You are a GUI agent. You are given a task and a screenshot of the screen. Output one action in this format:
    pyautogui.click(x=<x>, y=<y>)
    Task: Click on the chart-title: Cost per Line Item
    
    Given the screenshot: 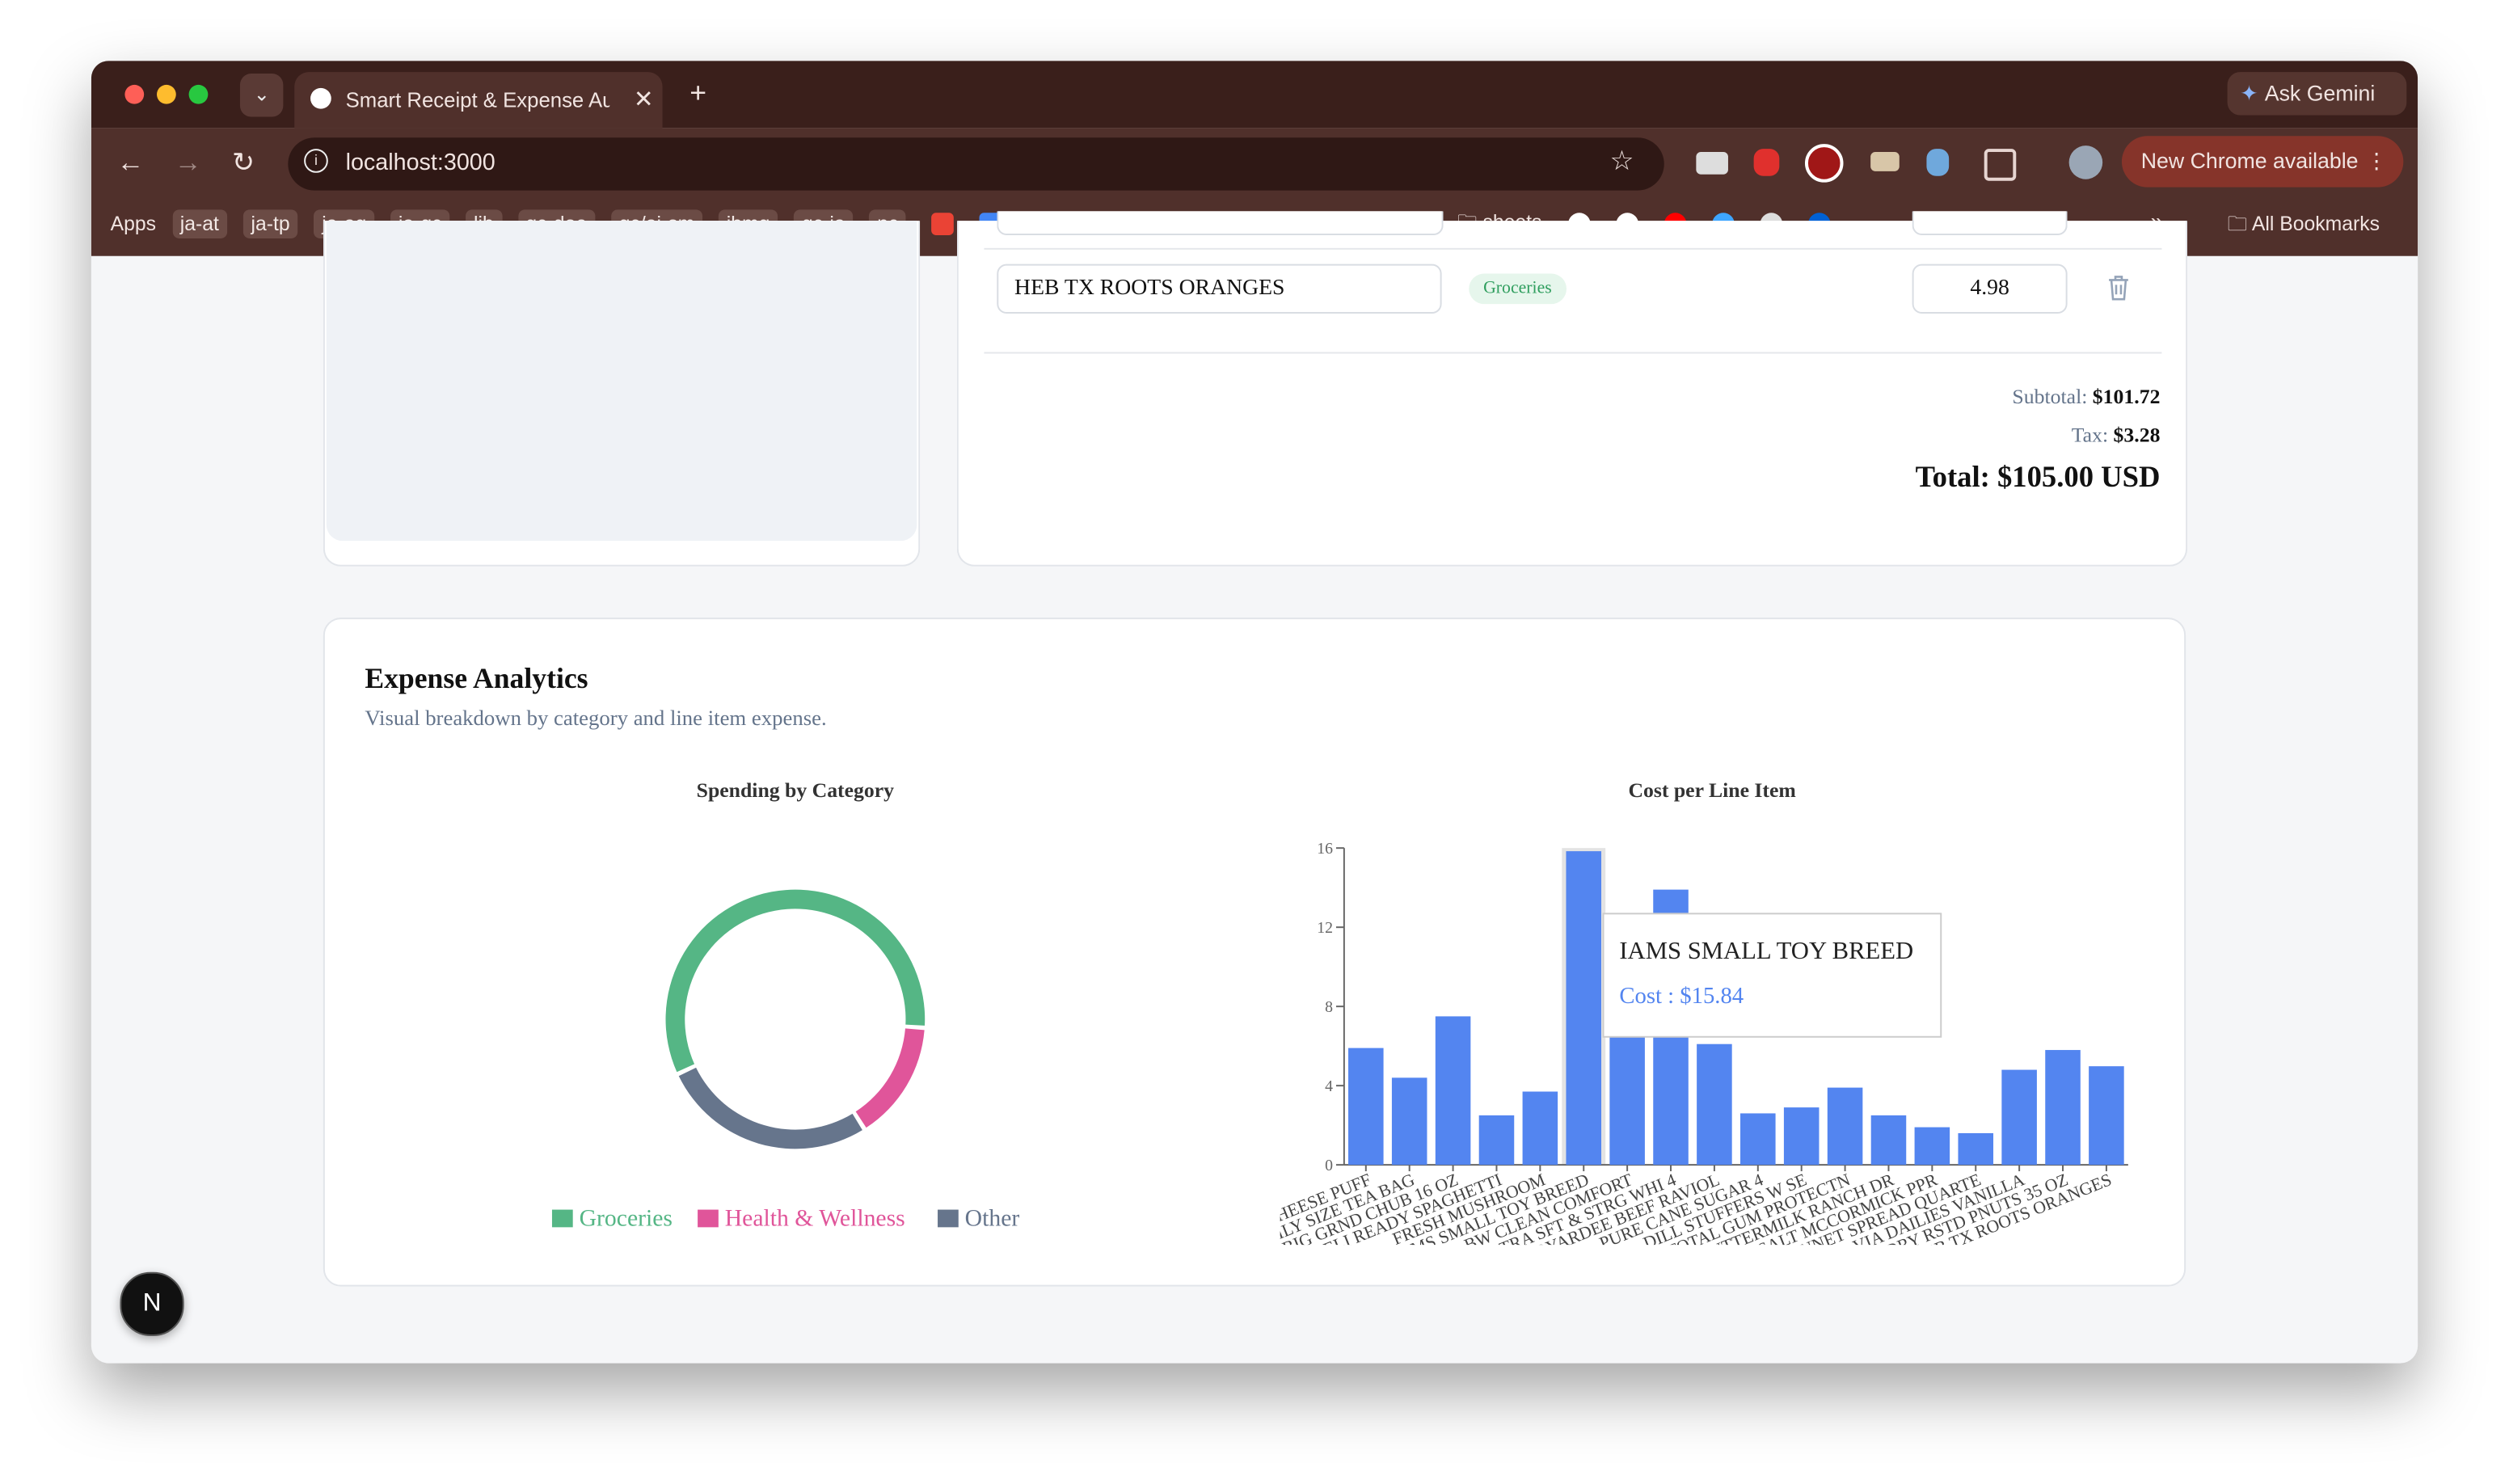 What is the action you would take?
    pyautogui.click(x=1712, y=790)
    